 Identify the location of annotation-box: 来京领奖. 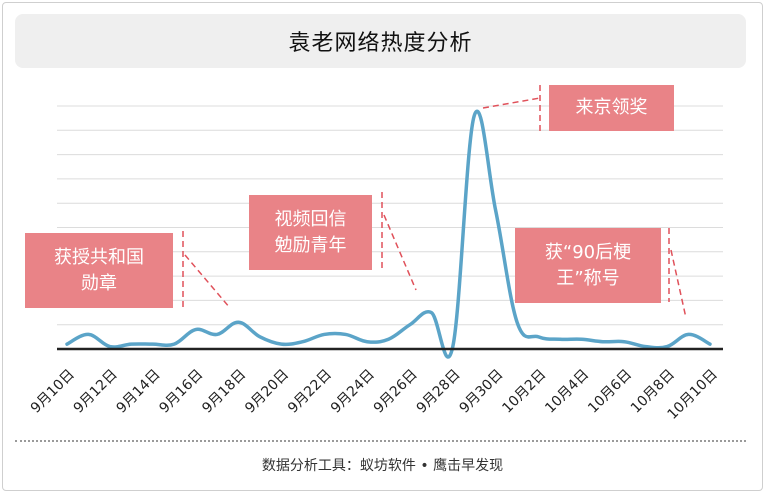
(611, 108).